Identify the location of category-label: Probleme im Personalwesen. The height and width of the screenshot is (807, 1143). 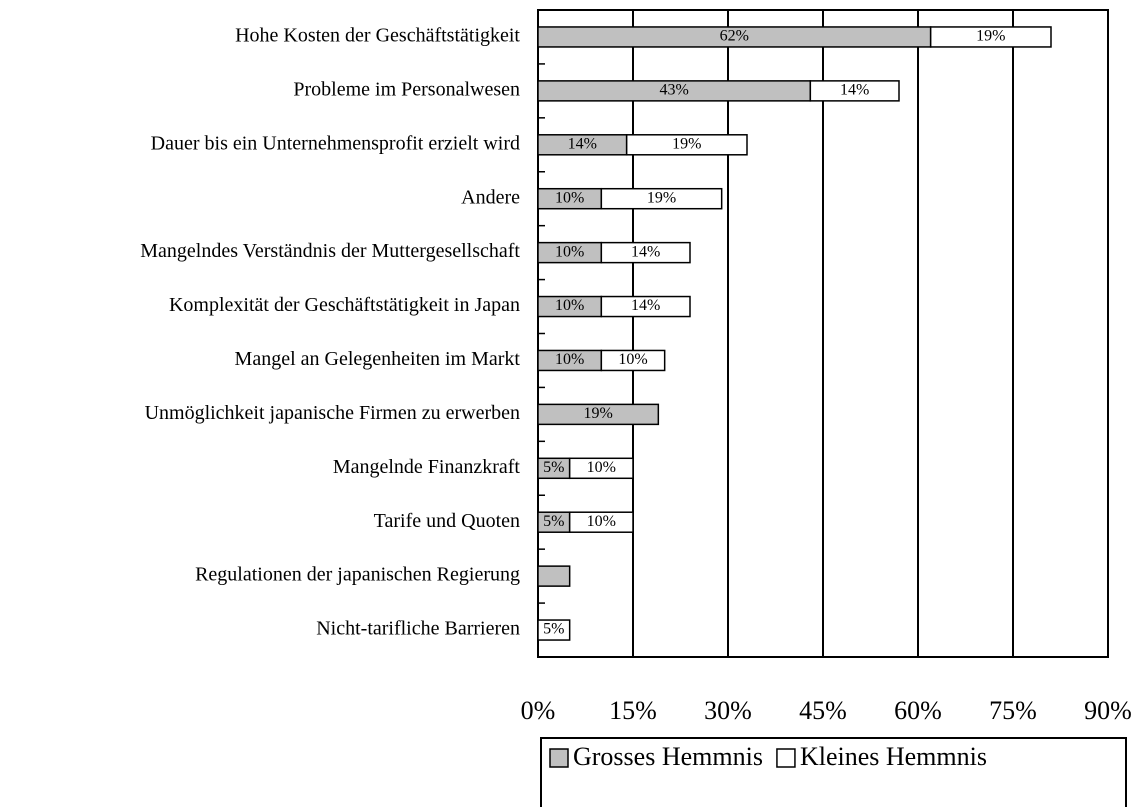
(406, 89).